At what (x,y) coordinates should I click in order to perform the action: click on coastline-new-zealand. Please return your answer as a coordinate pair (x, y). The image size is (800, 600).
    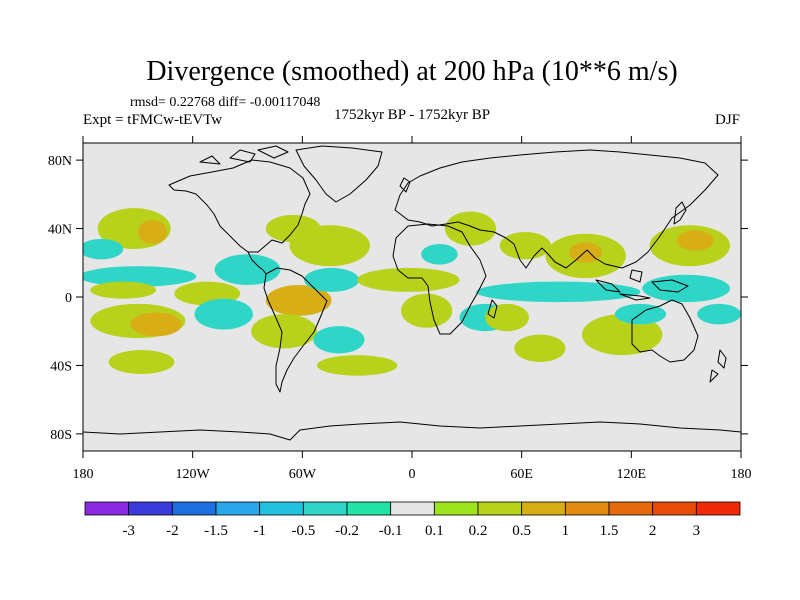
    Looking at the image, I should click on (718, 366).